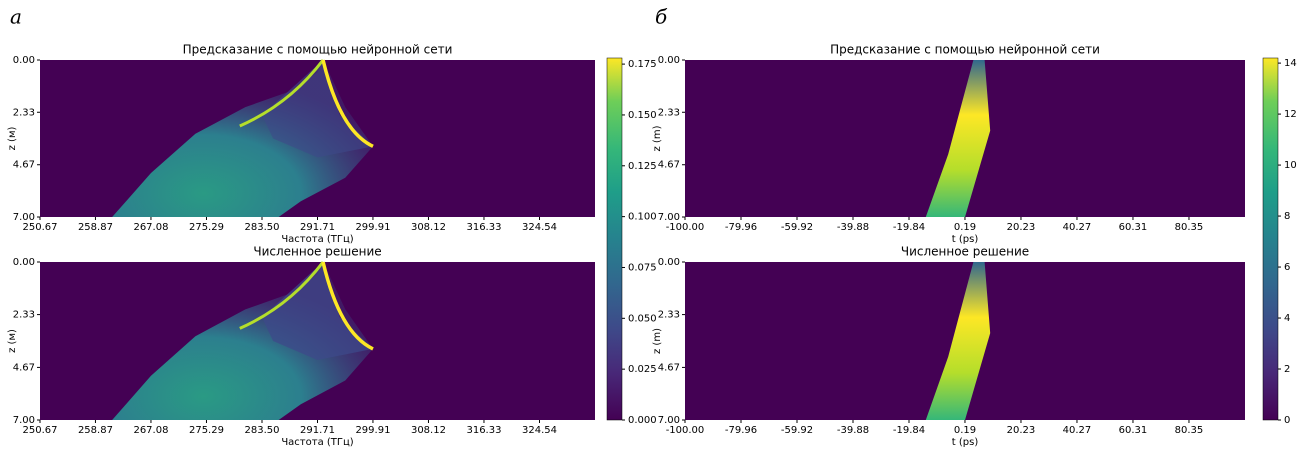 The width and height of the screenshot is (1299, 450). I want to click on colorbar-tick-label: 14, so click(1290, 63).